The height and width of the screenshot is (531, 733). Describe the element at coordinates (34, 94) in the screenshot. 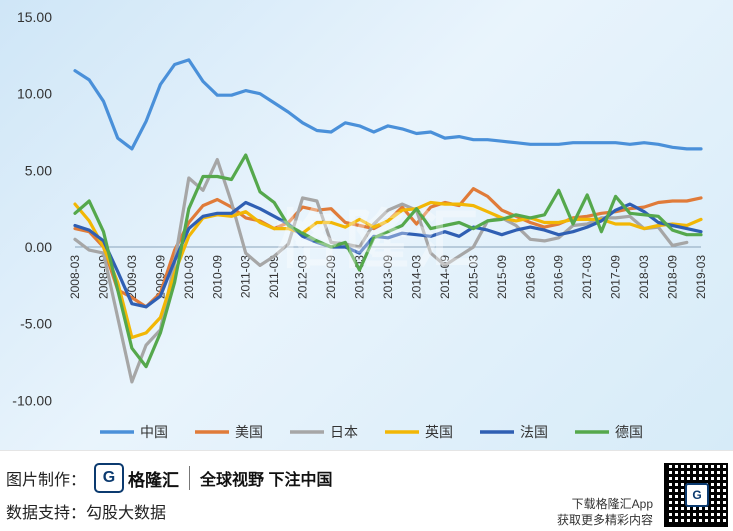

I see `y-tick-label: 10.00` at that location.